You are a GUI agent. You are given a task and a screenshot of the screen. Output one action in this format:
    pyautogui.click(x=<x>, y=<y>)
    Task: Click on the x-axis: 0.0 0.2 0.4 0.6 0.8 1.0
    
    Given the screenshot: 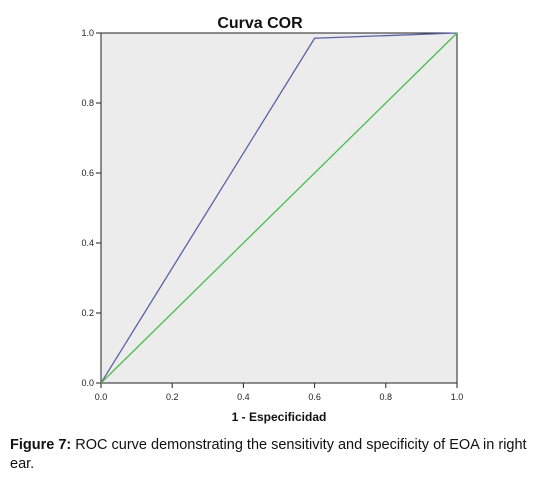 What is the action you would take?
    pyautogui.click(x=279, y=392)
    